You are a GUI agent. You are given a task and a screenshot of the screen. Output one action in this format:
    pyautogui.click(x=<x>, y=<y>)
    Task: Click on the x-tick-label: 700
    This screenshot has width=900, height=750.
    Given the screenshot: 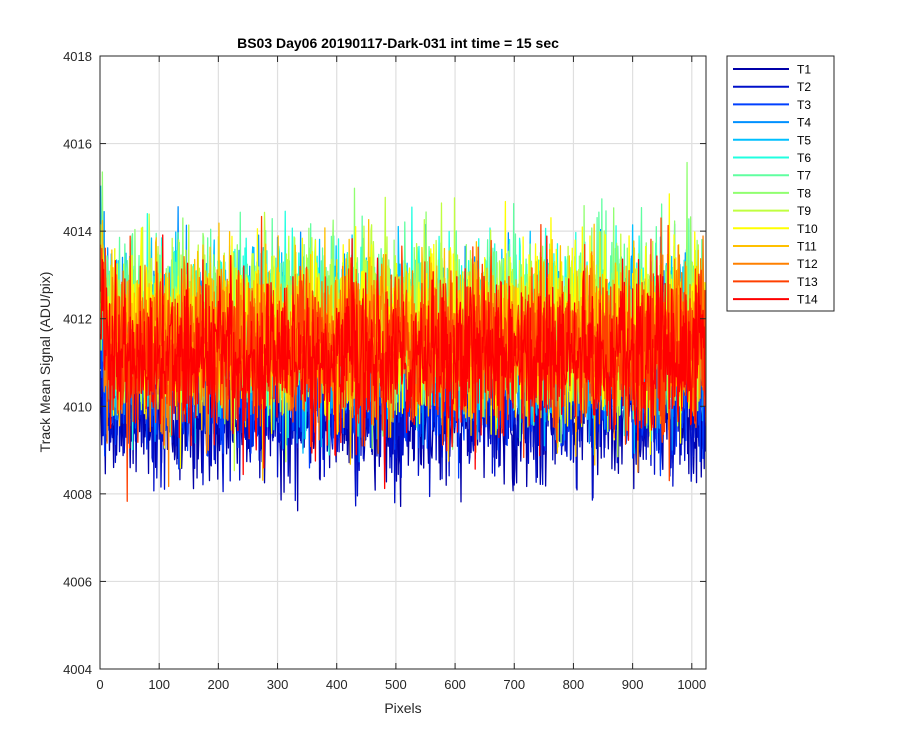 What is the action you would take?
    pyautogui.click(x=514, y=684)
    